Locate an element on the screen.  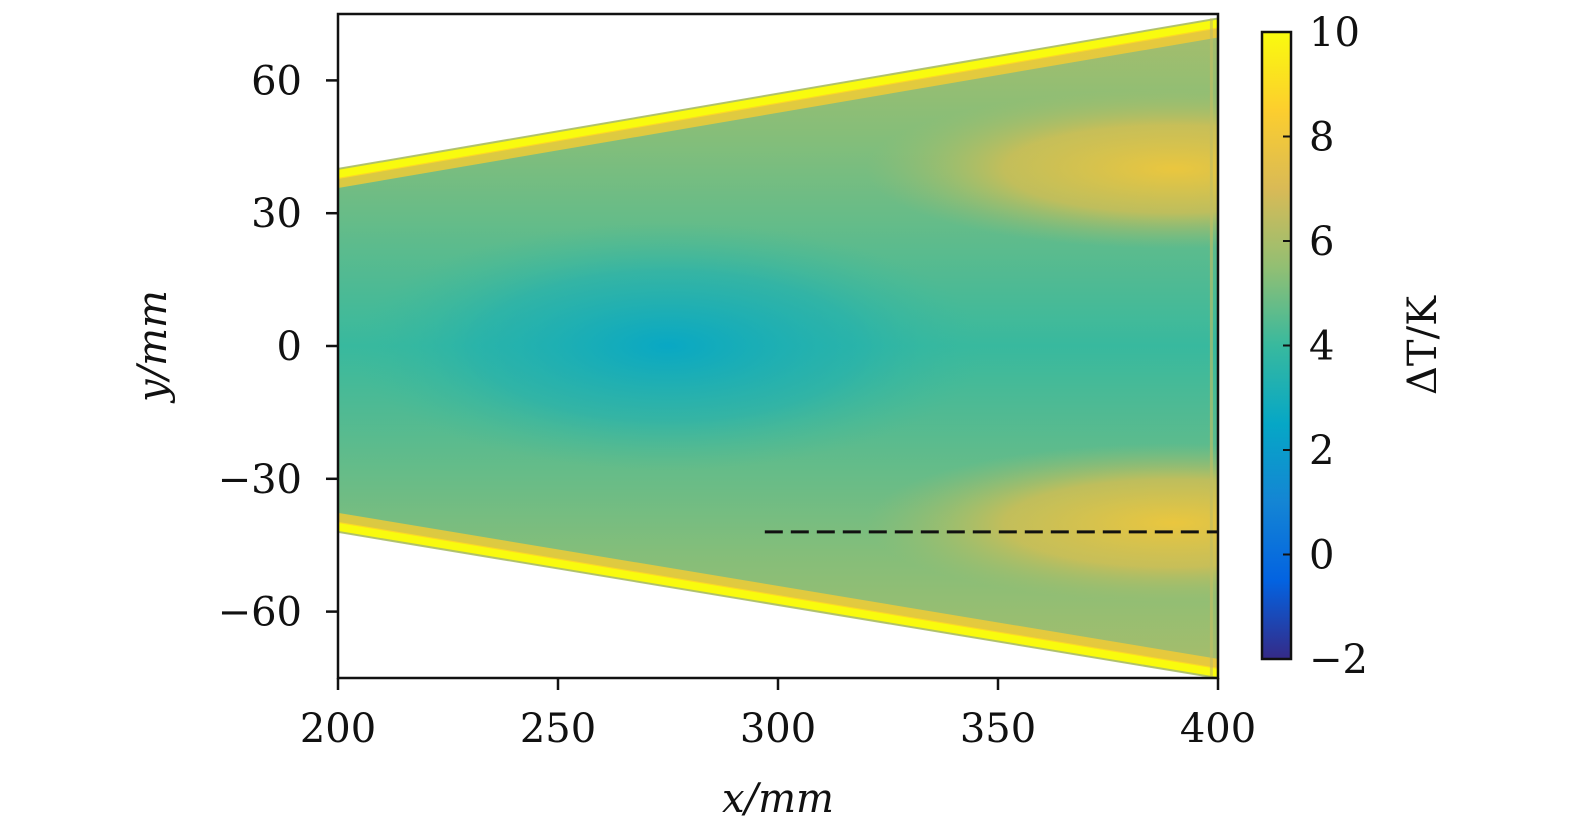
x-tick-label: 200 is located at coordinates (338, 729).